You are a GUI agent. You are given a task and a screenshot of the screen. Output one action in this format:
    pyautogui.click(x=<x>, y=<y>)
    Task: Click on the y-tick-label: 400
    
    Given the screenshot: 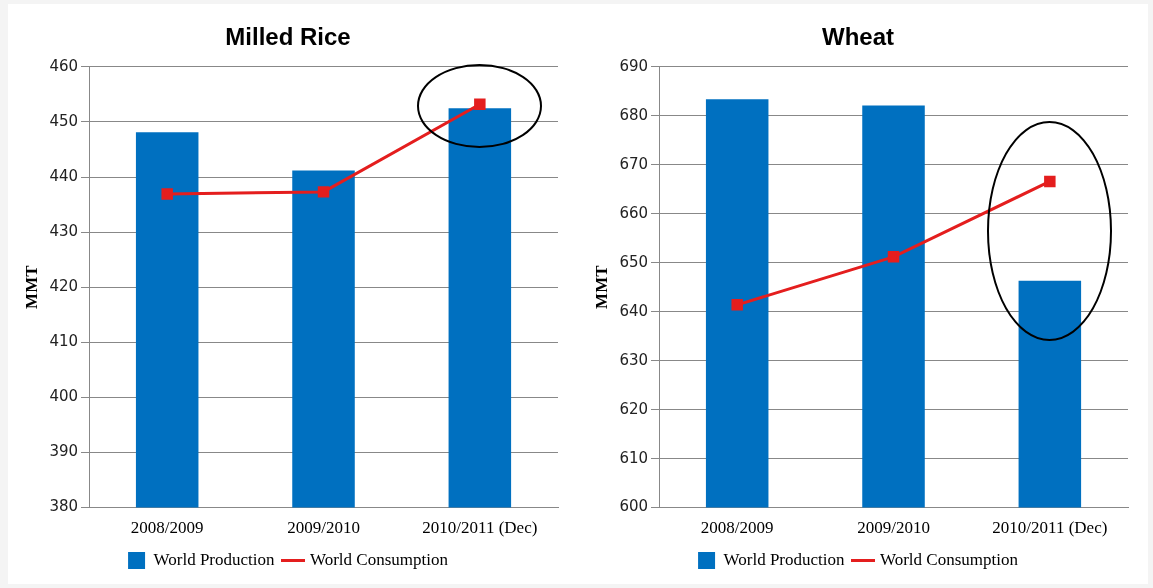 What is the action you would take?
    pyautogui.click(x=64, y=396)
    